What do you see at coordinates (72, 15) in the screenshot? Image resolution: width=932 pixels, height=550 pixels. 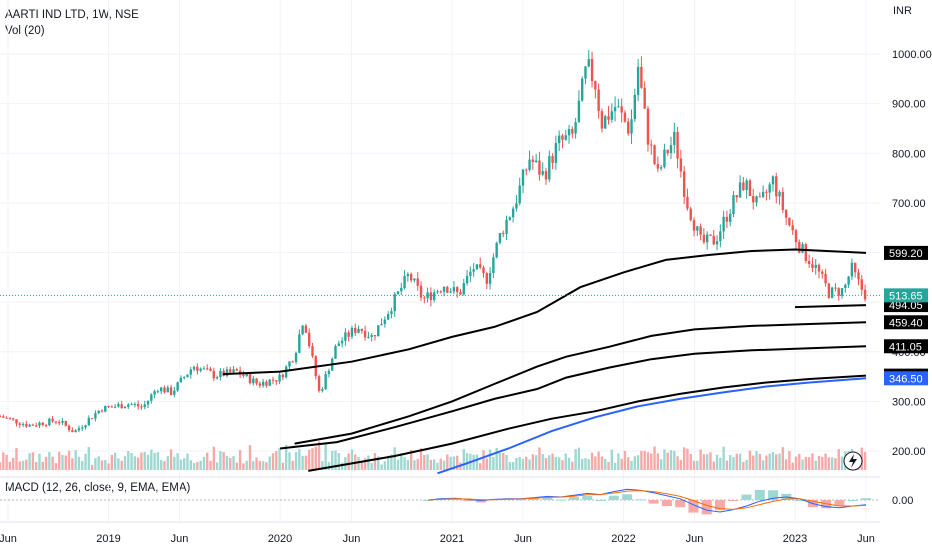 I see `chart-title: AARTI IND LTD, 1W, NSE` at bounding box center [72, 15].